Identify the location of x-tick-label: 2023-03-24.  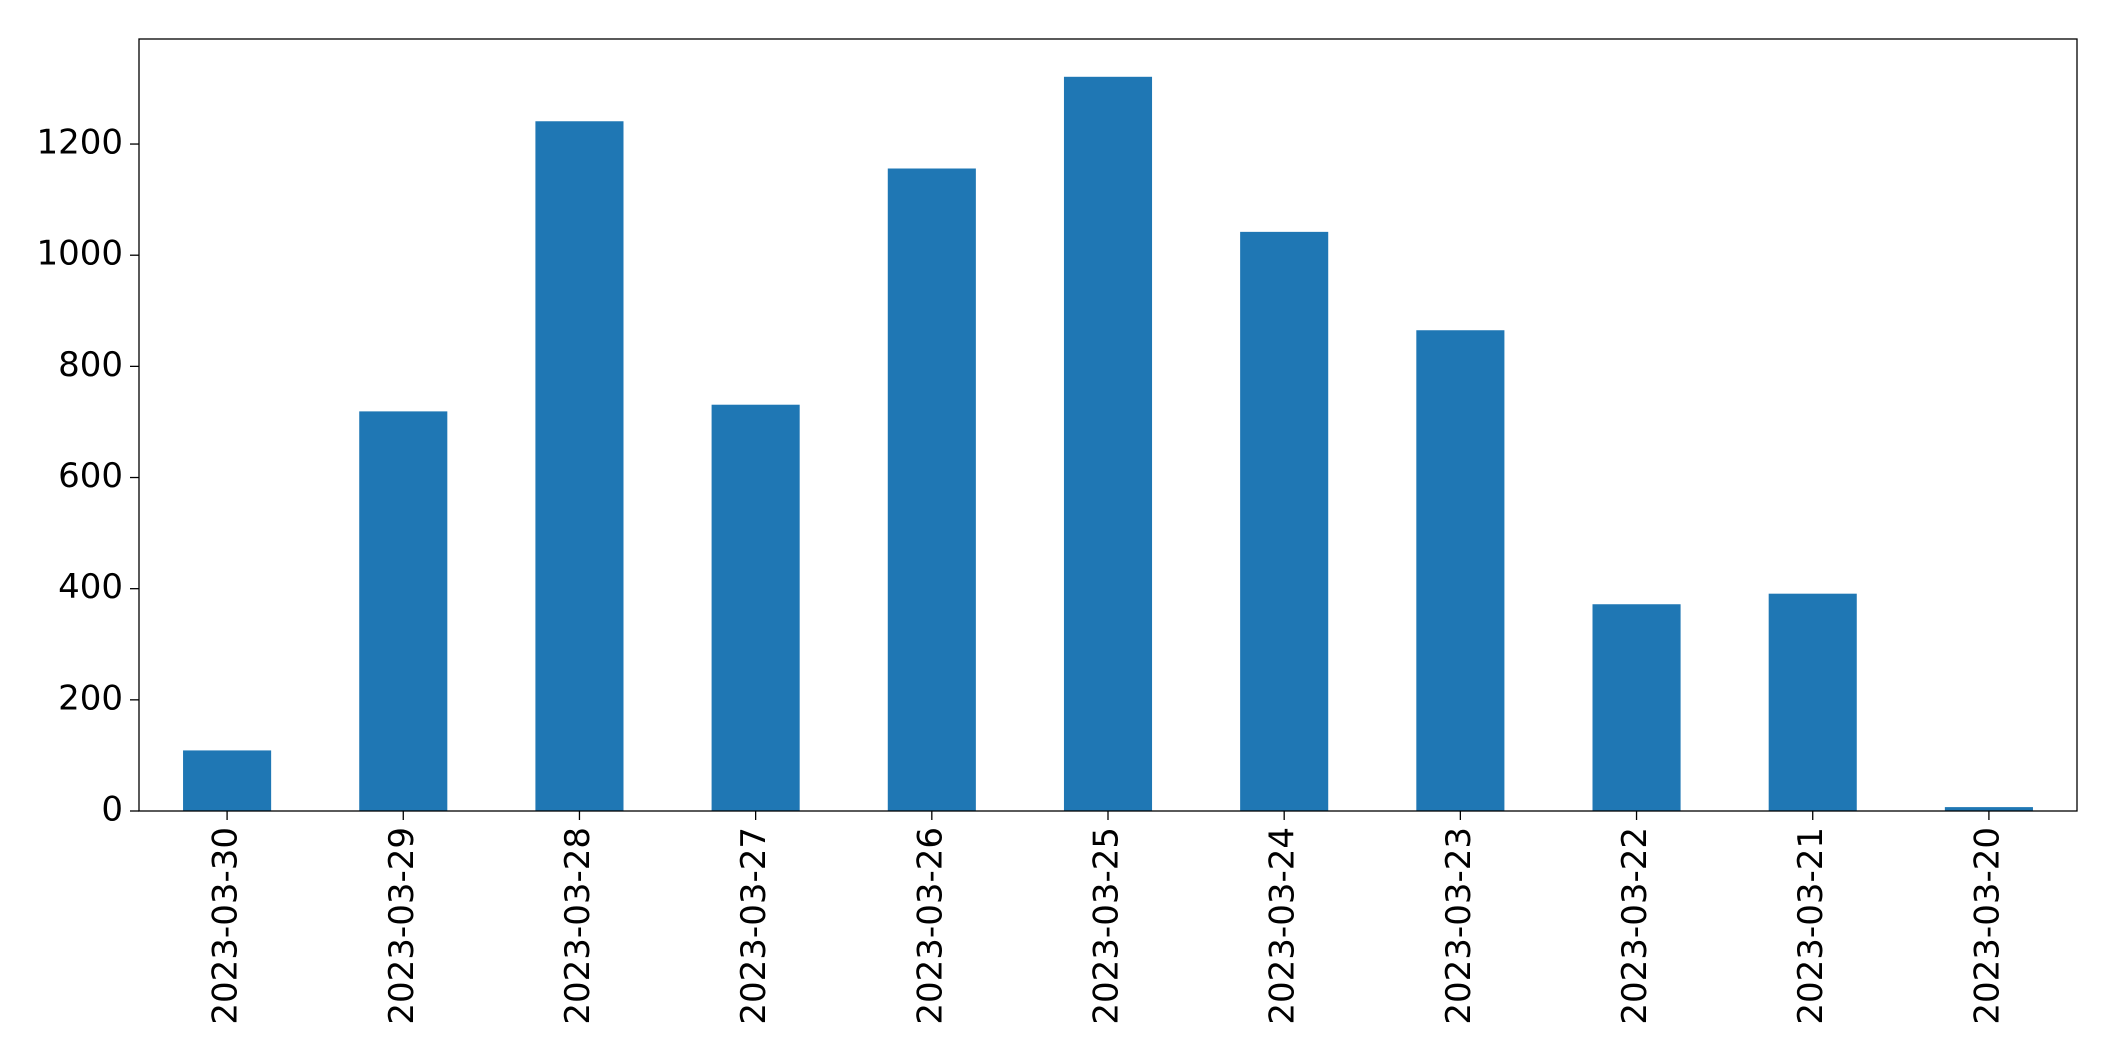
(1283, 926).